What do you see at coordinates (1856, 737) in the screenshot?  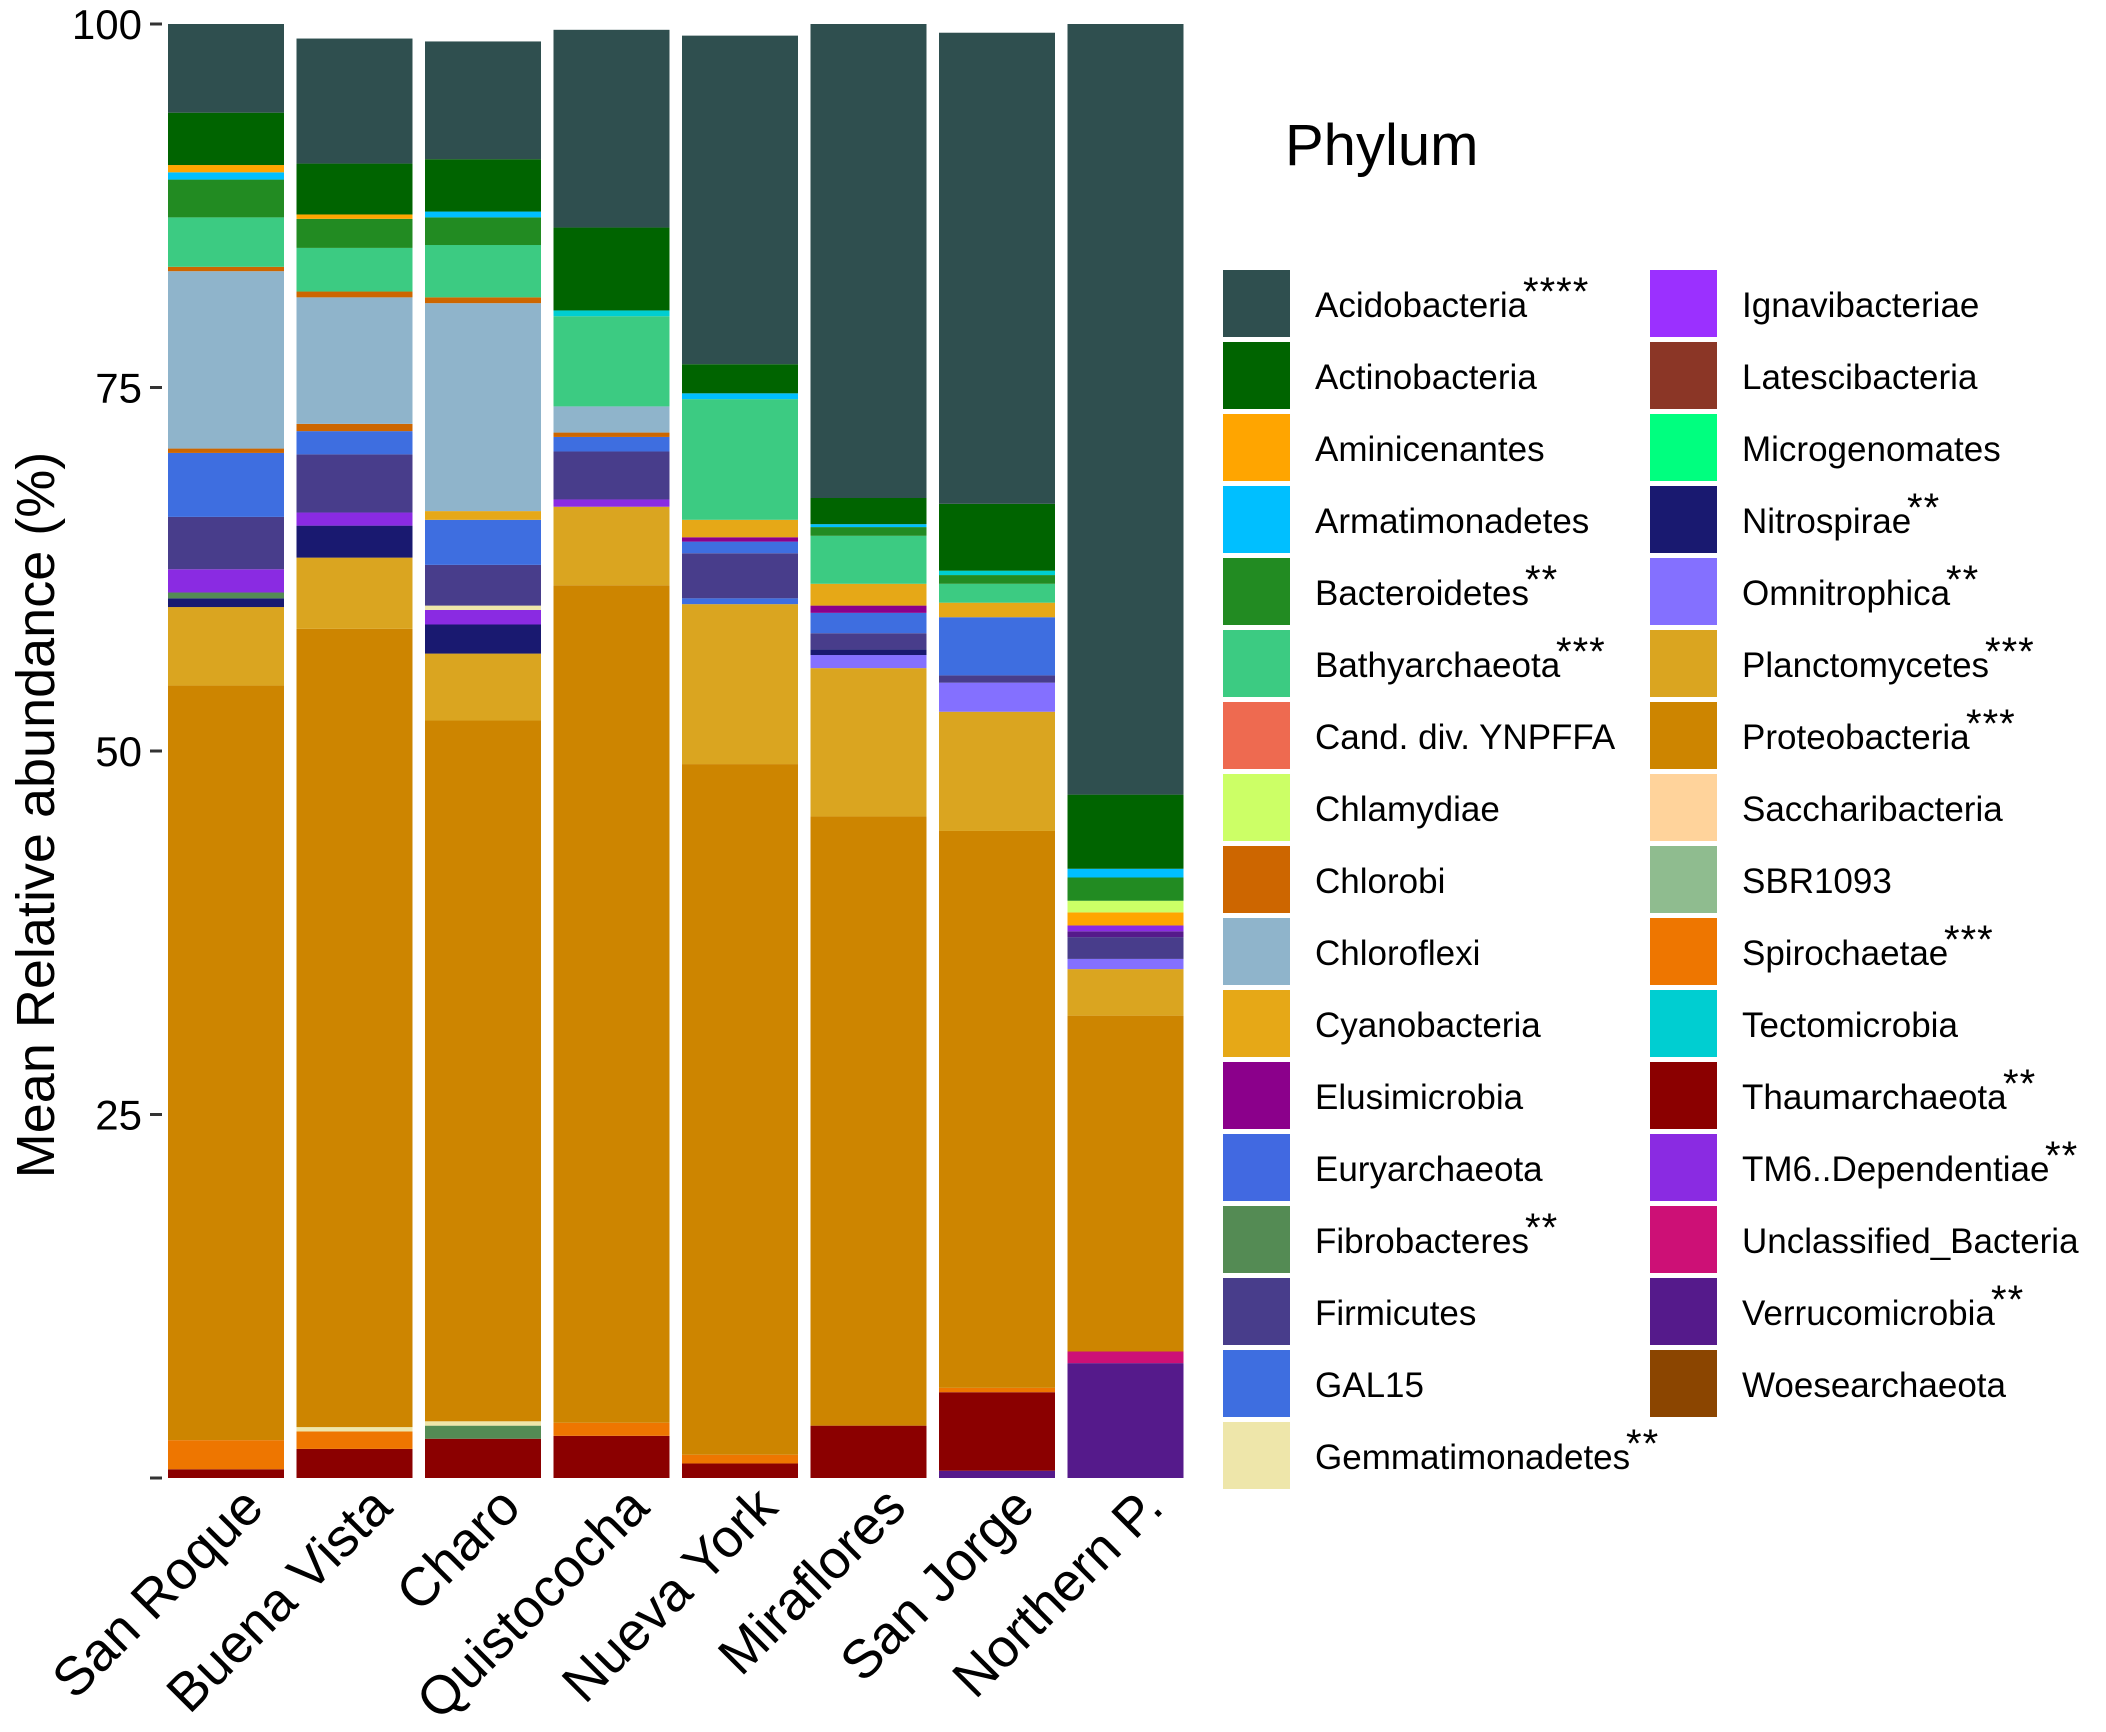 I see `legend-label: Proteobacteria` at bounding box center [1856, 737].